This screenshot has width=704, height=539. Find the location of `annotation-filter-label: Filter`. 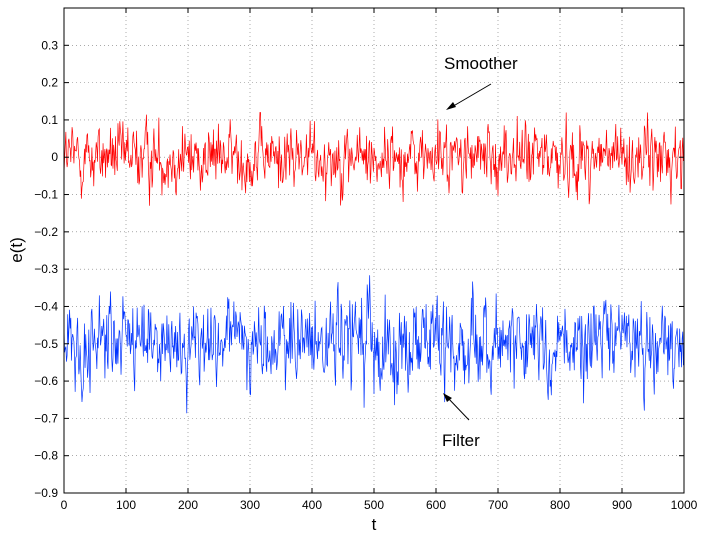

annotation-filter-label: Filter is located at coordinates (461, 440).